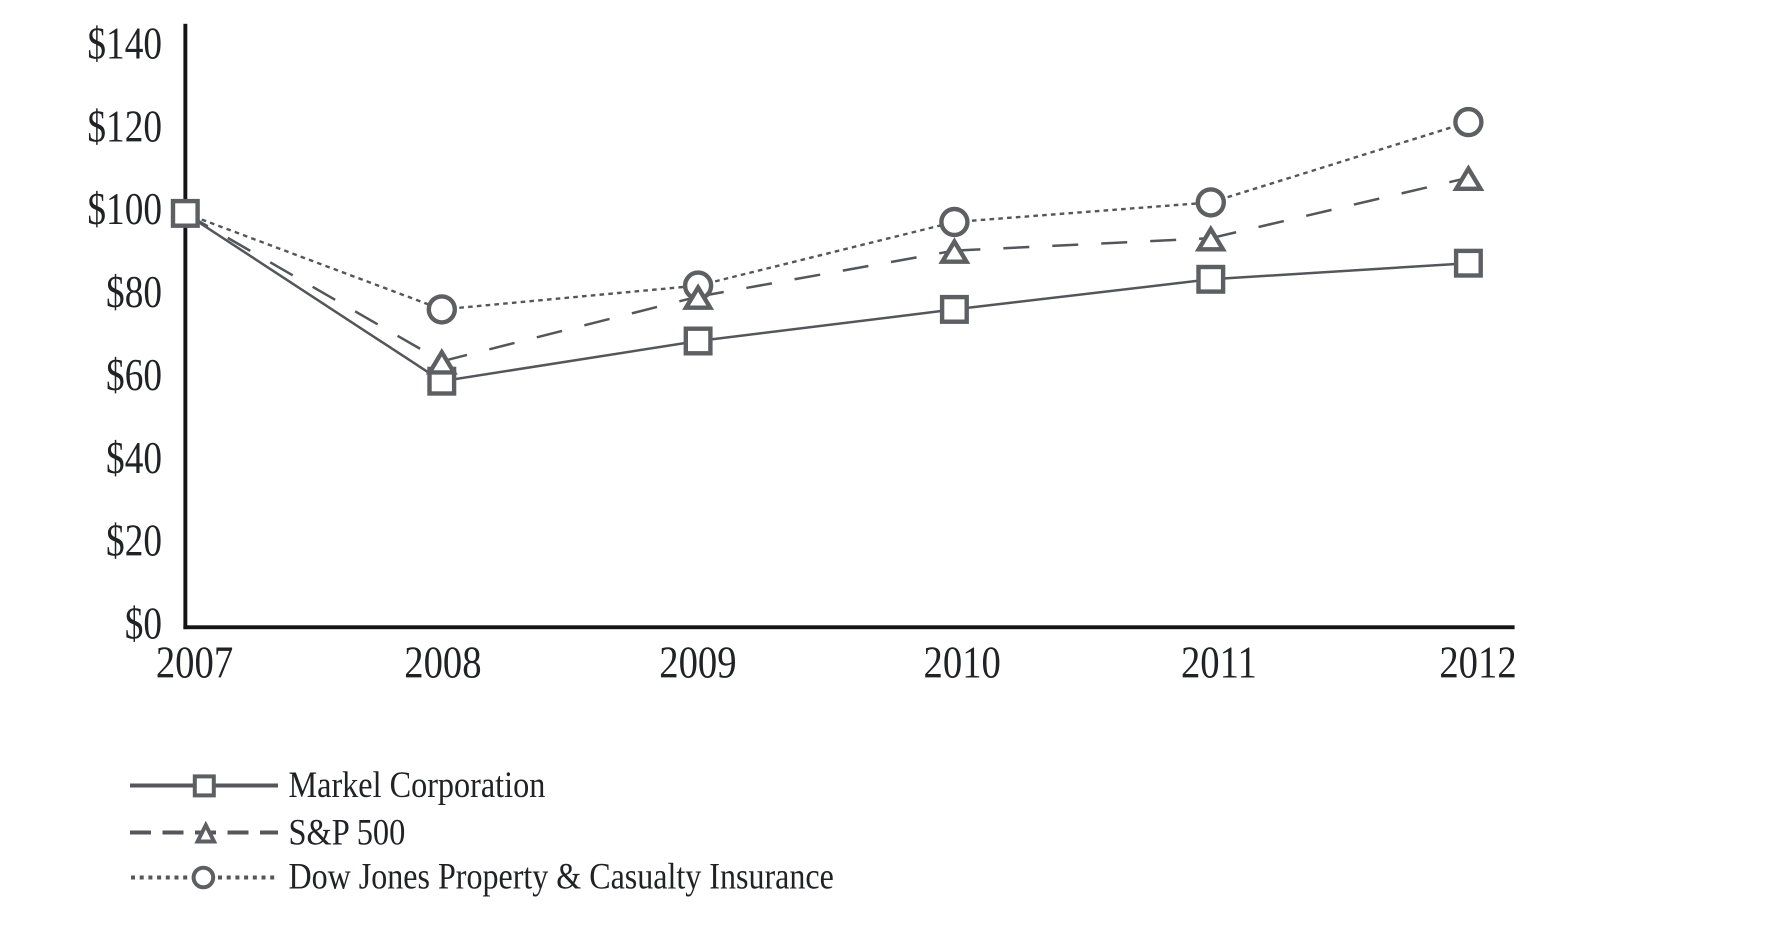  What do you see at coordinates (417, 785) in the screenshot?
I see `svg-text: Markel Corporation` at bounding box center [417, 785].